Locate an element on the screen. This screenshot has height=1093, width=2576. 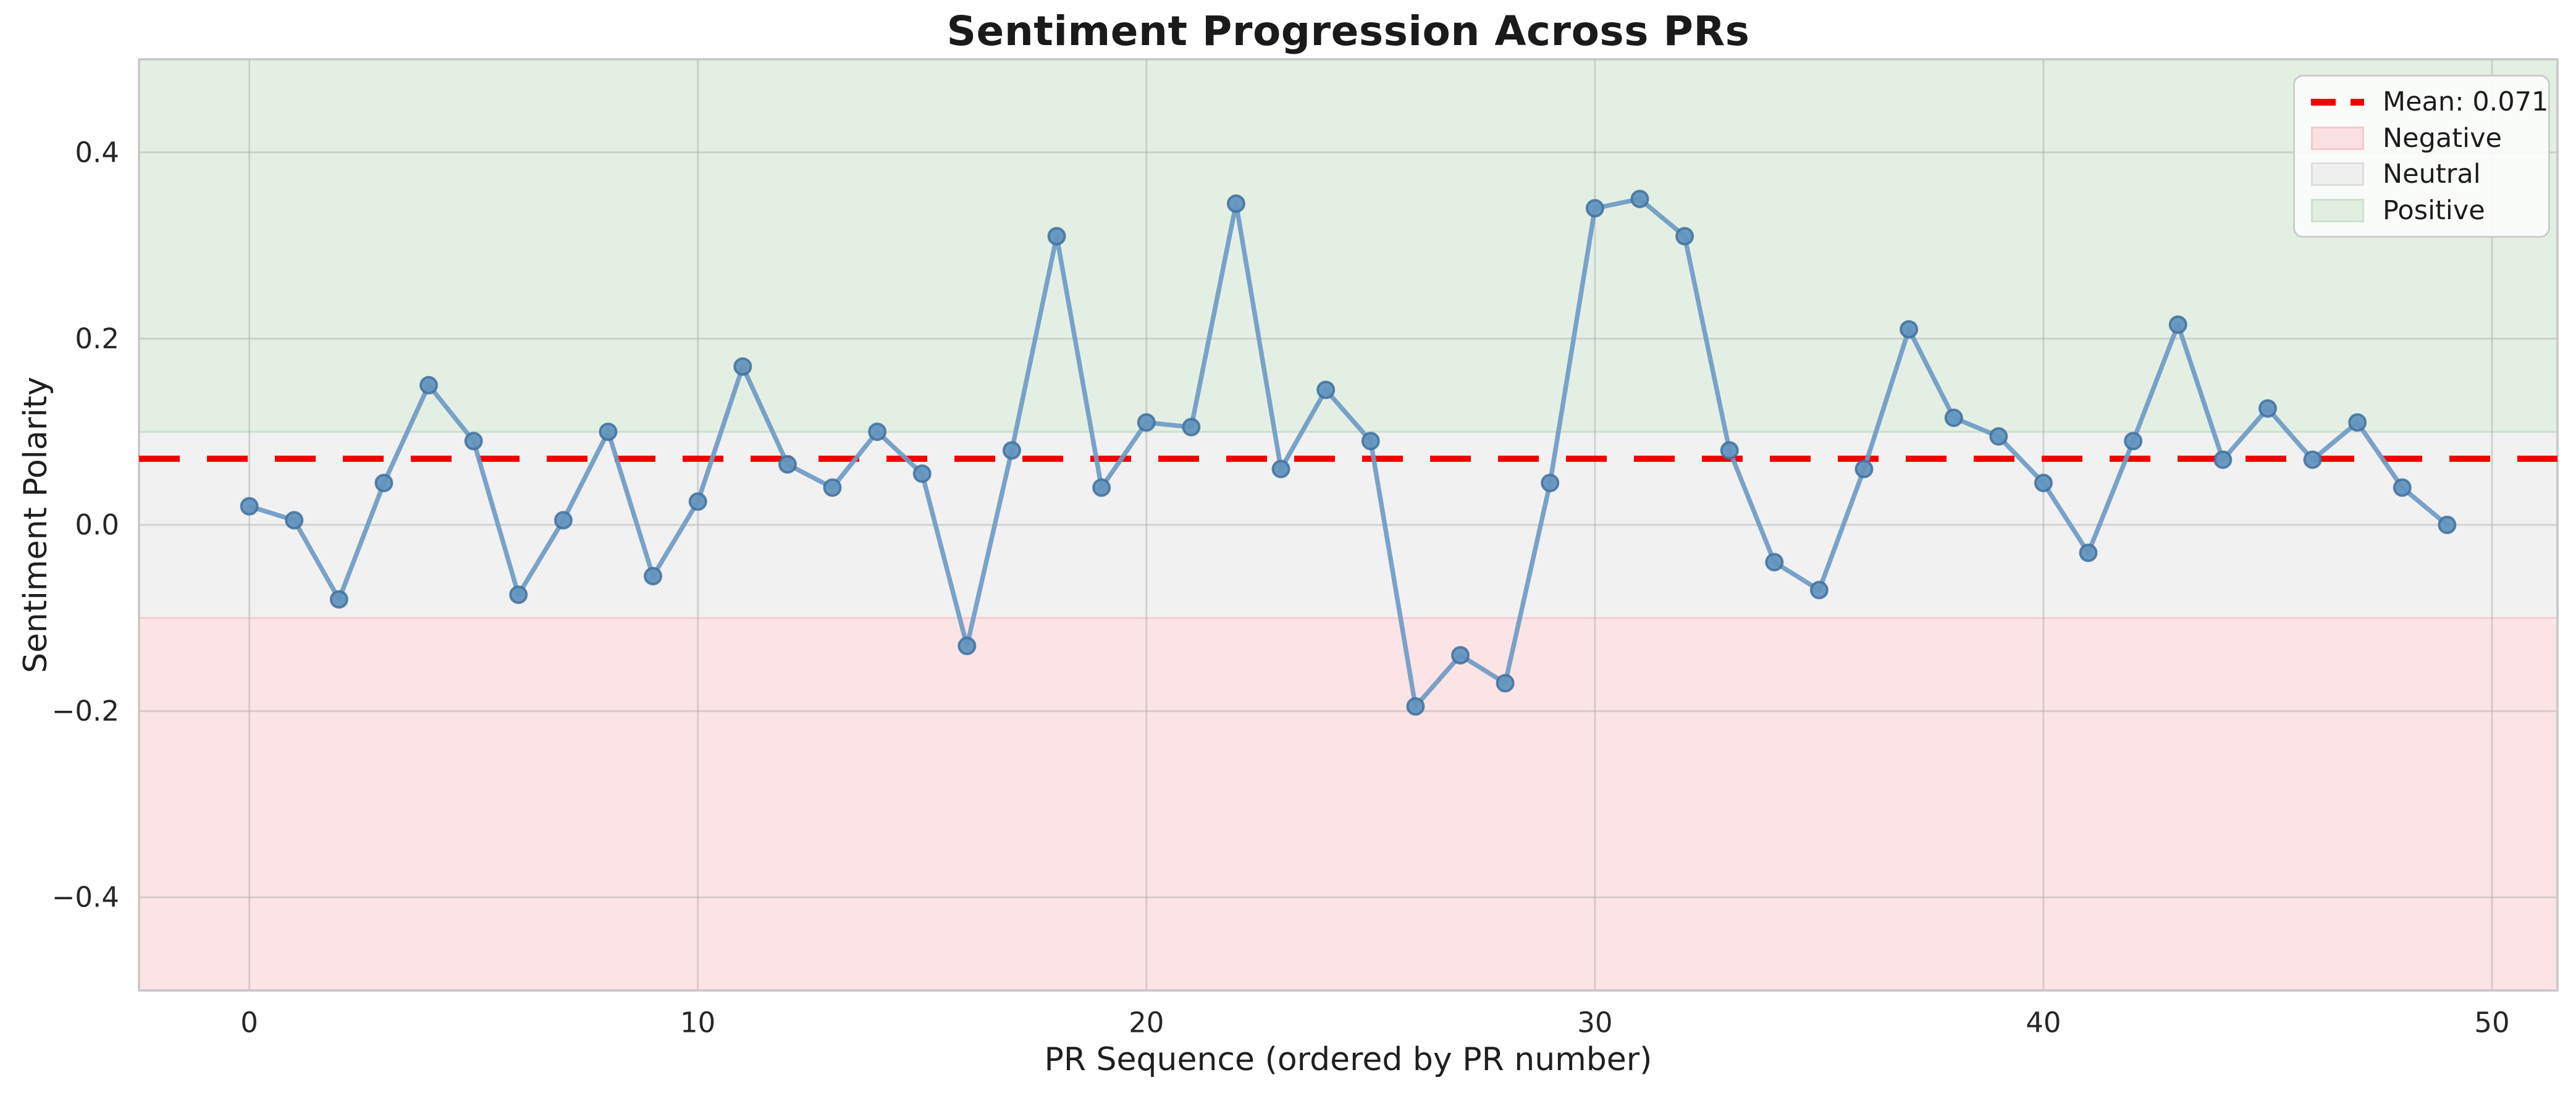
legend: Mean: 0.071 Negative Neutral Positive is located at coordinates (2421, 156).